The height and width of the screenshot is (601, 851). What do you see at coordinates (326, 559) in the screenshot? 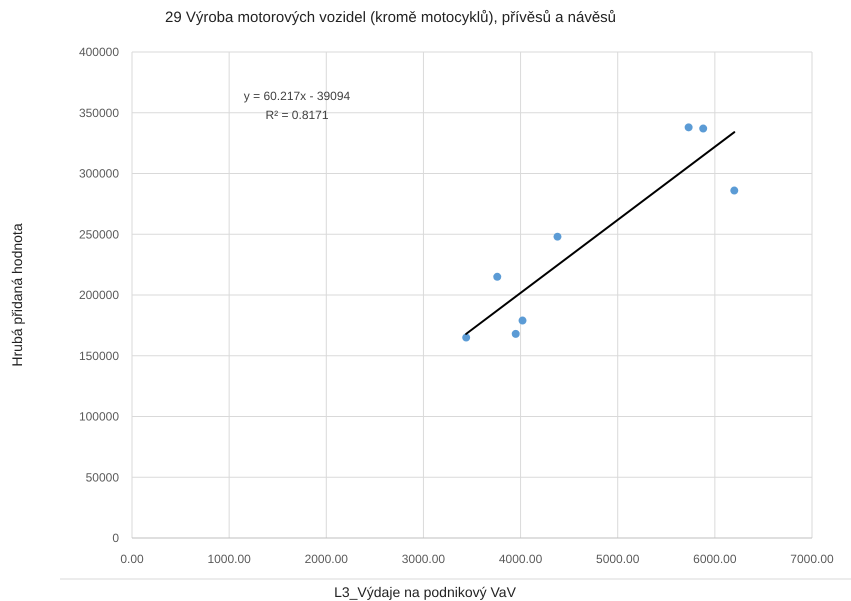
I see `x-tick-label: 2000.00` at bounding box center [326, 559].